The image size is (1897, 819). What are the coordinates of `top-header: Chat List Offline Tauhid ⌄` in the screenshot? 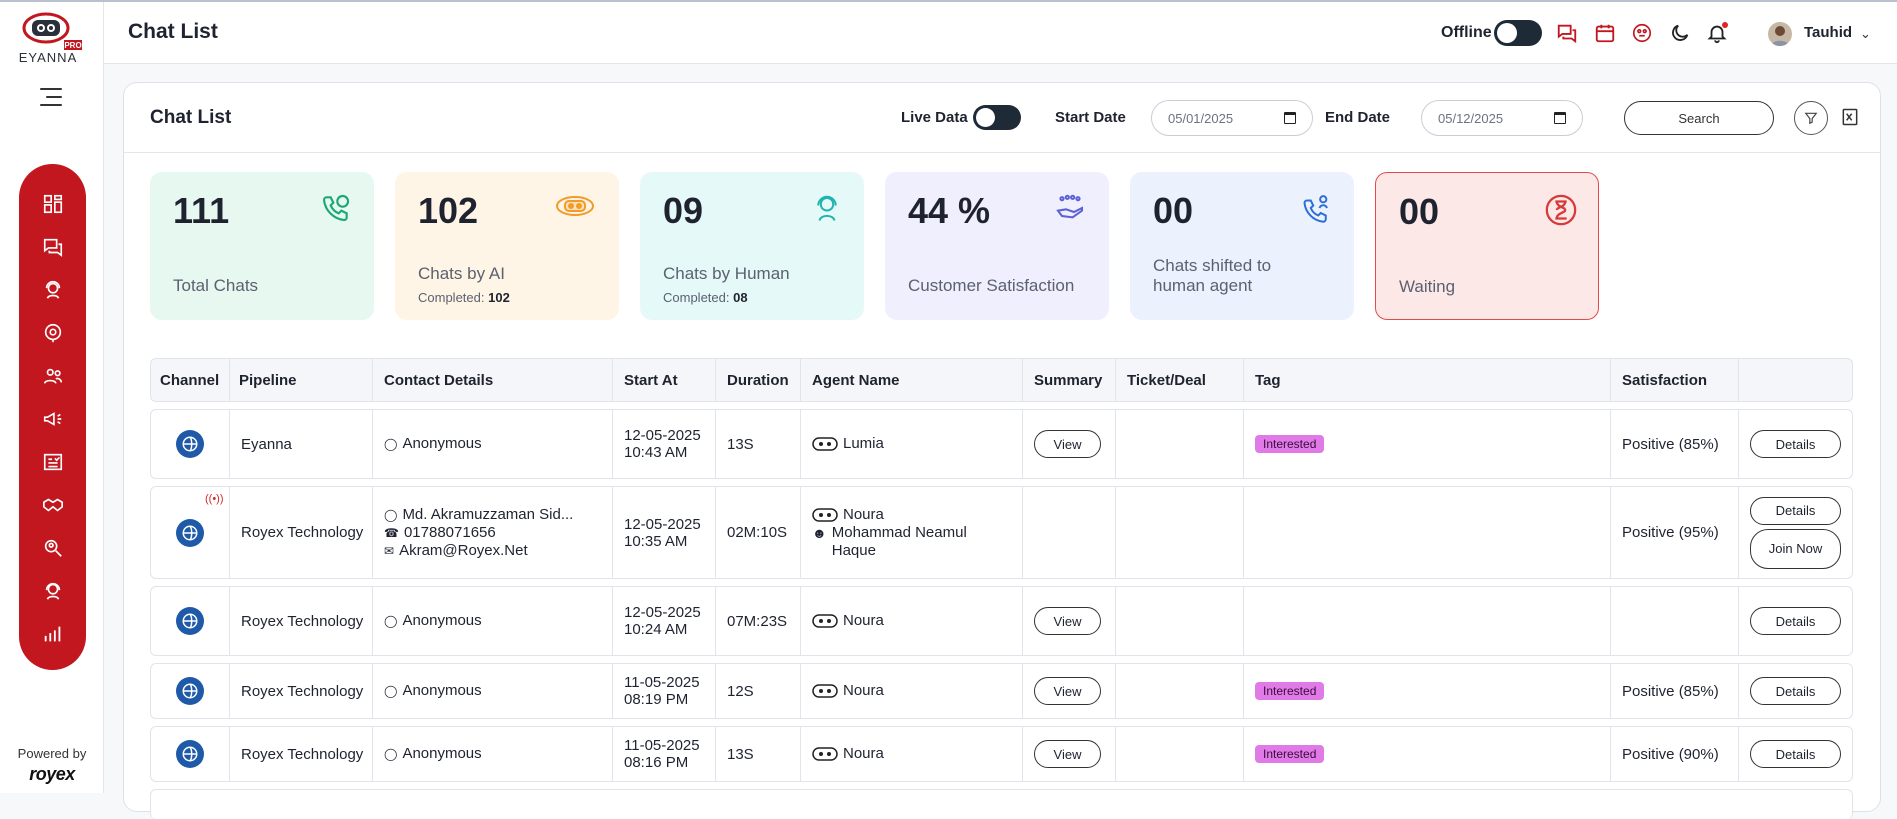 It's located at (1000, 33).